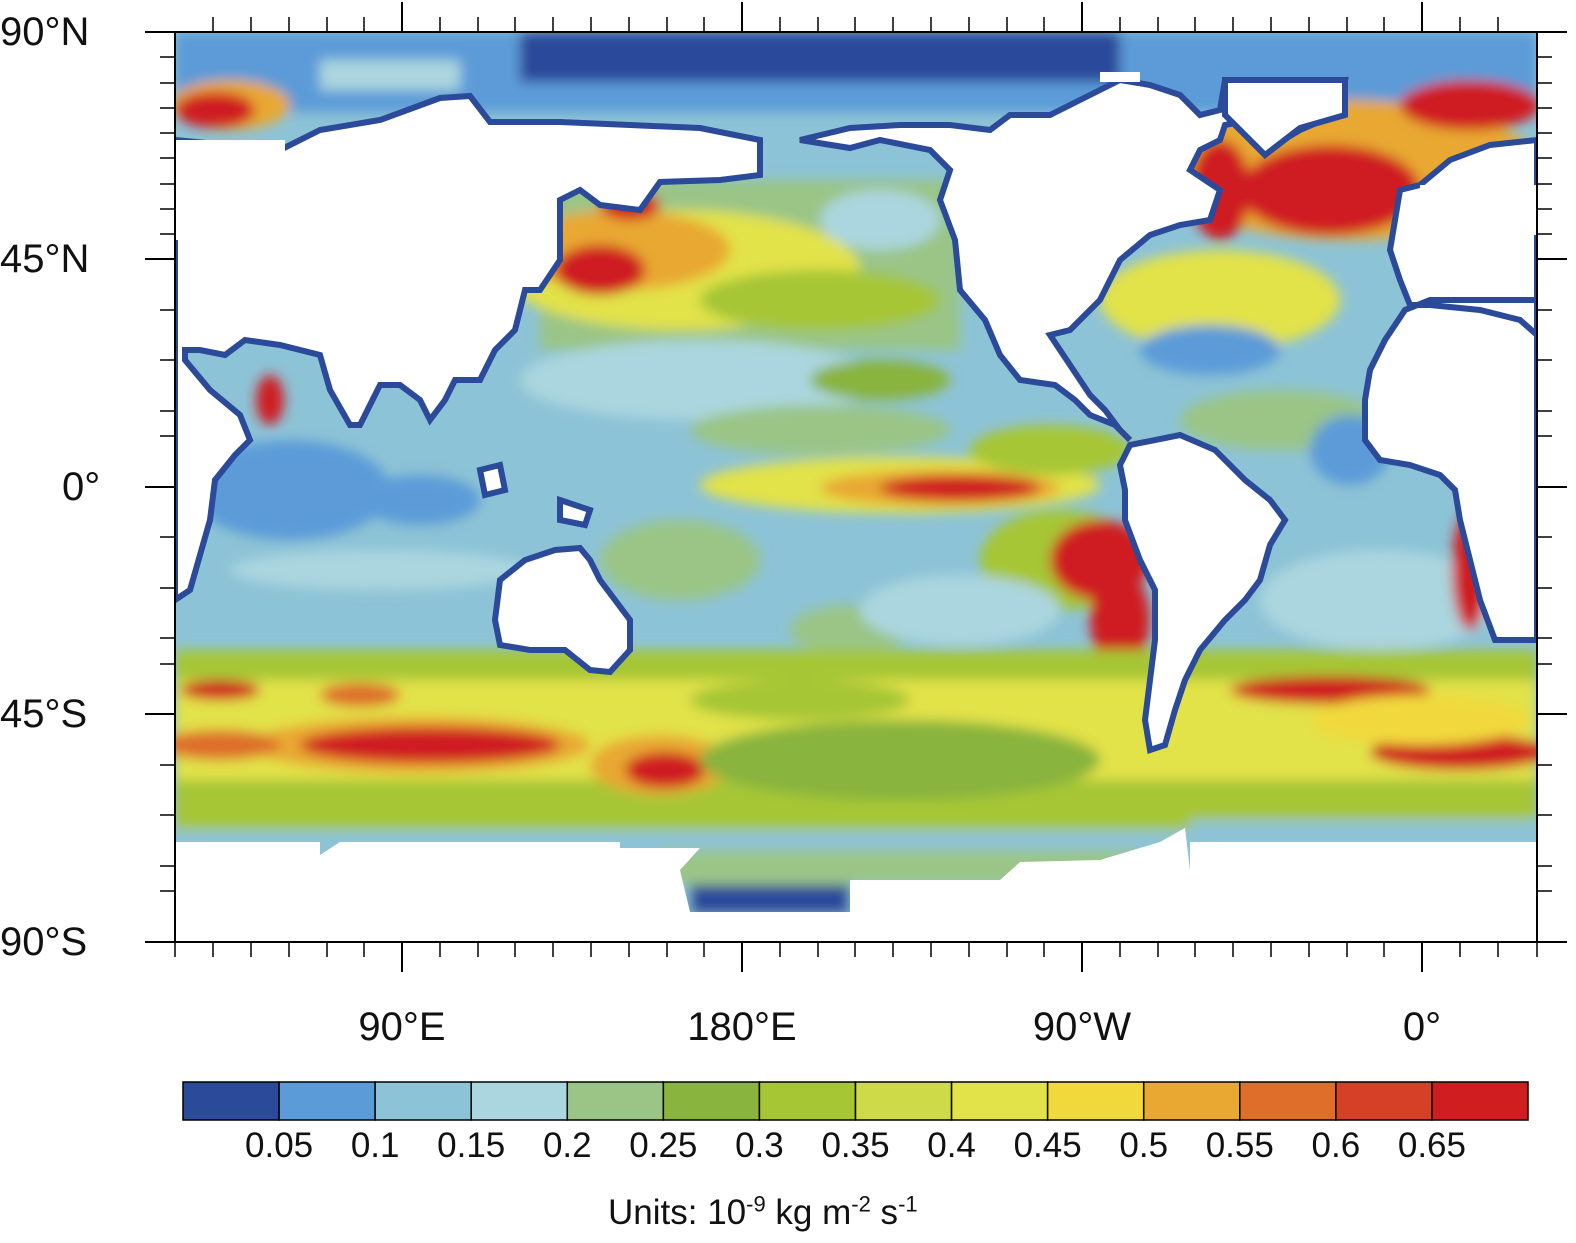  Describe the element at coordinates (471, 1145) in the screenshot. I see `colorbar-tick-label: 0.15` at that location.